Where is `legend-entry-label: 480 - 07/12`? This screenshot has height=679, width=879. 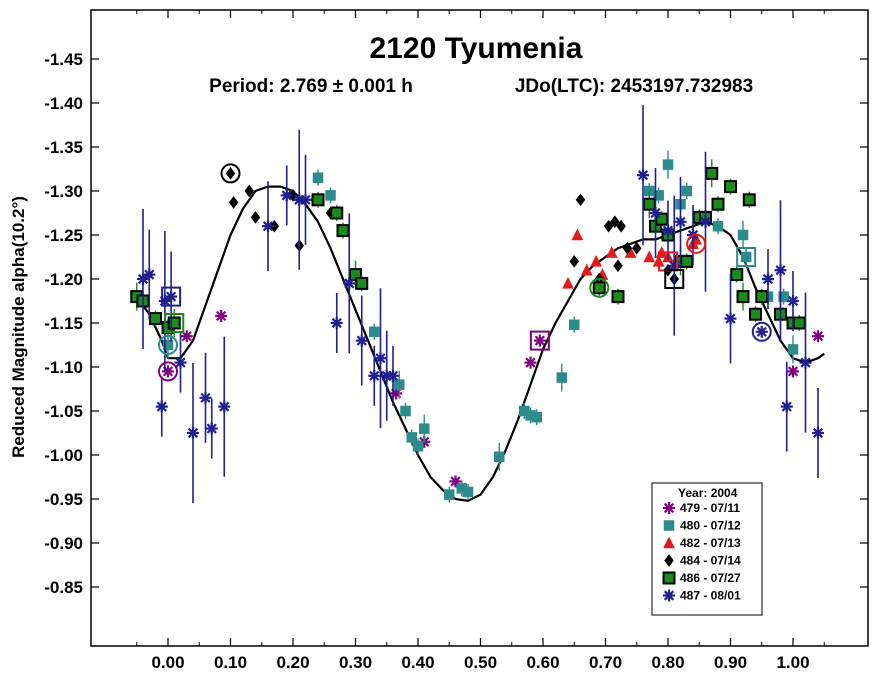
legend-entry-label: 480 - 07/12 is located at coordinates (710, 526).